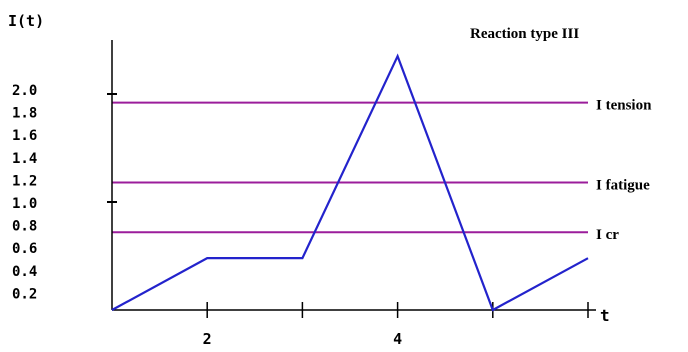  Describe the element at coordinates (24, 91) in the screenshot. I see `y-tick-label: 2.0` at that location.